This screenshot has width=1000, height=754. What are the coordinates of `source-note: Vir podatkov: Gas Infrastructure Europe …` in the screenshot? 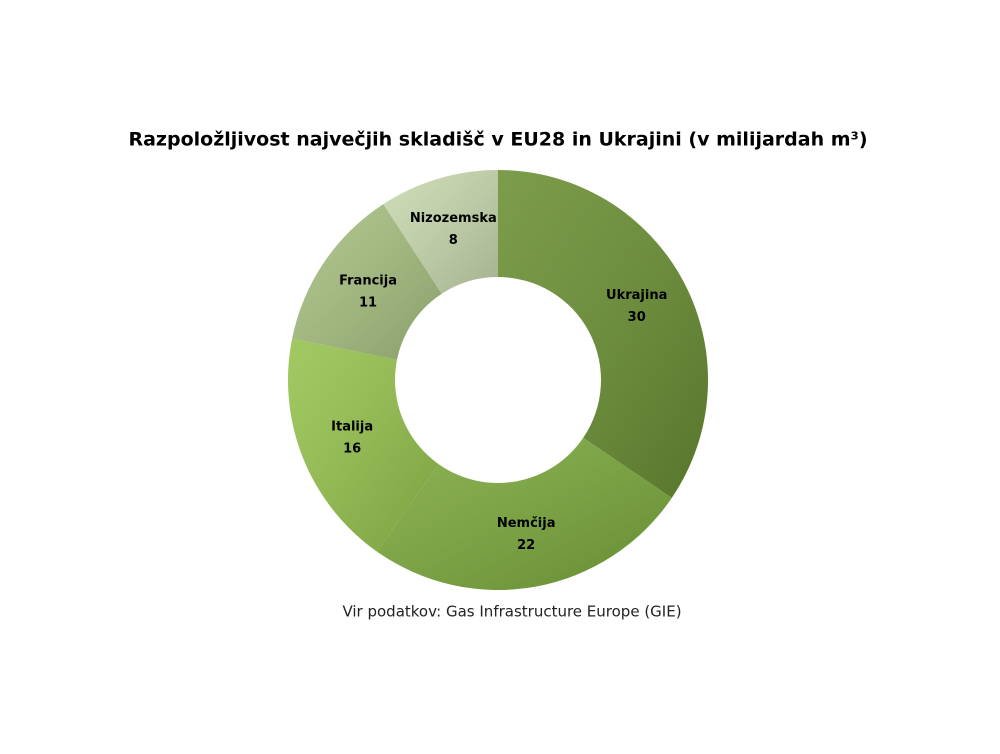 It's located at (511, 612).